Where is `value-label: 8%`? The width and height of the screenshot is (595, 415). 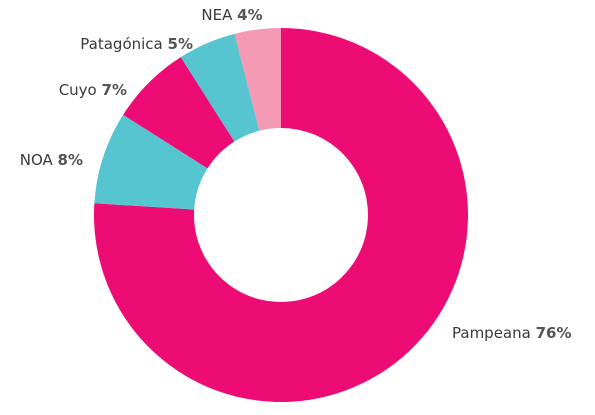
value-label: 8% is located at coordinates (70, 160).